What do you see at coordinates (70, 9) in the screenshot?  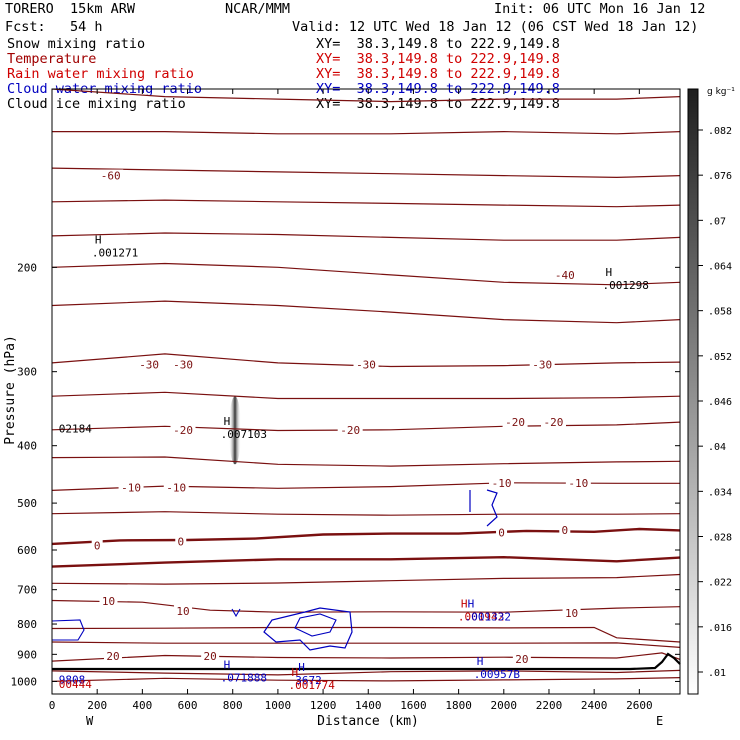 I see `model-title: TORERO 15km ARW` at bounding box center [70, 9].